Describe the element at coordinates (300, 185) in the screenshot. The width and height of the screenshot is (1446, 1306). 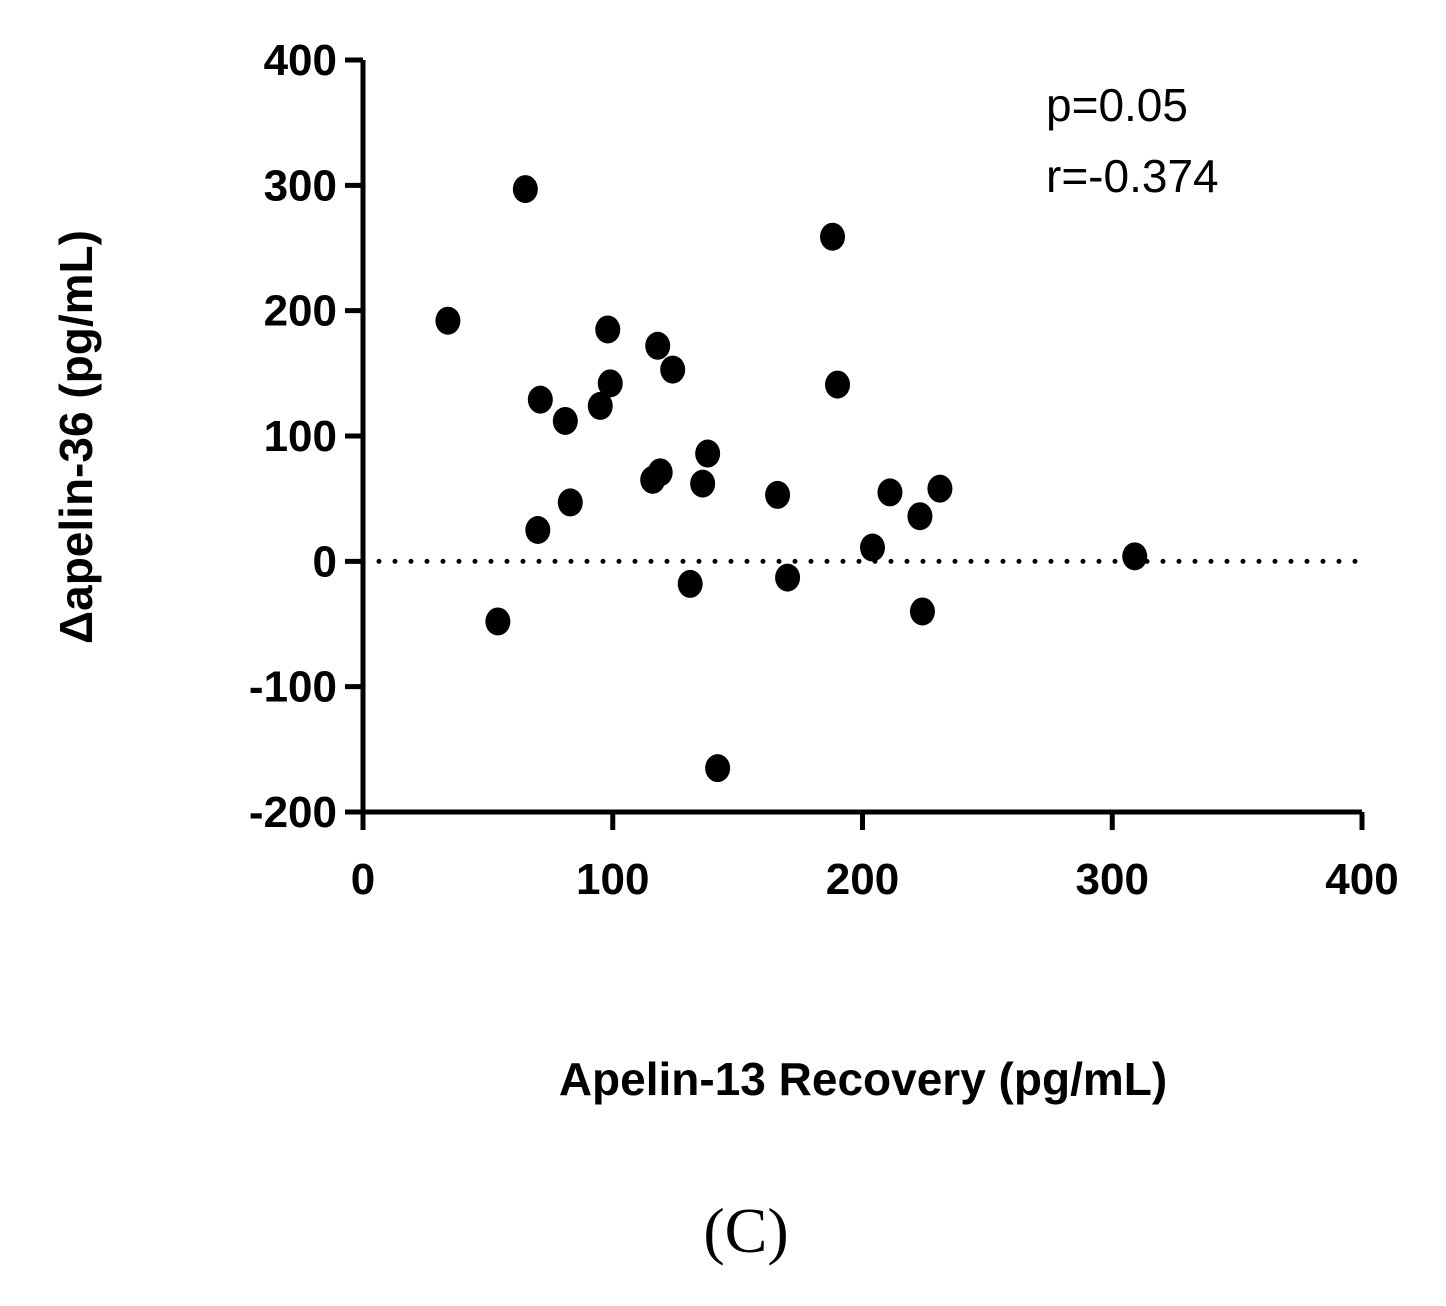
I see `y-tick-label: 300` at that location.